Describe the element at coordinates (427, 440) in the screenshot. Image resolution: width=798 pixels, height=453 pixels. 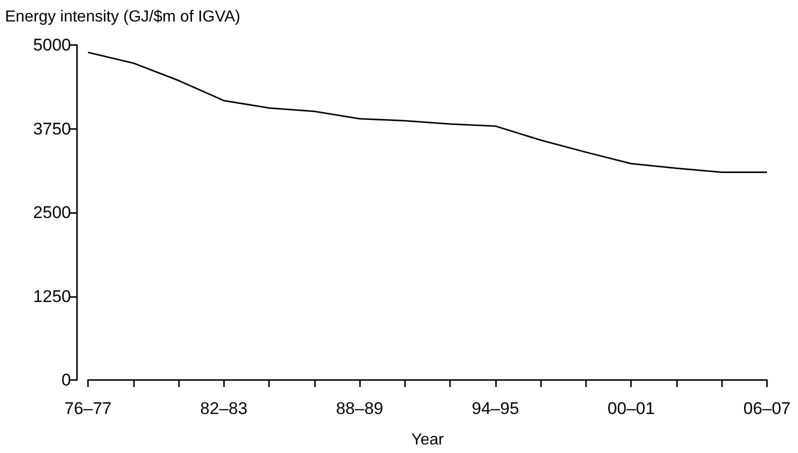
I see `x-axis-title: Year` at that location.